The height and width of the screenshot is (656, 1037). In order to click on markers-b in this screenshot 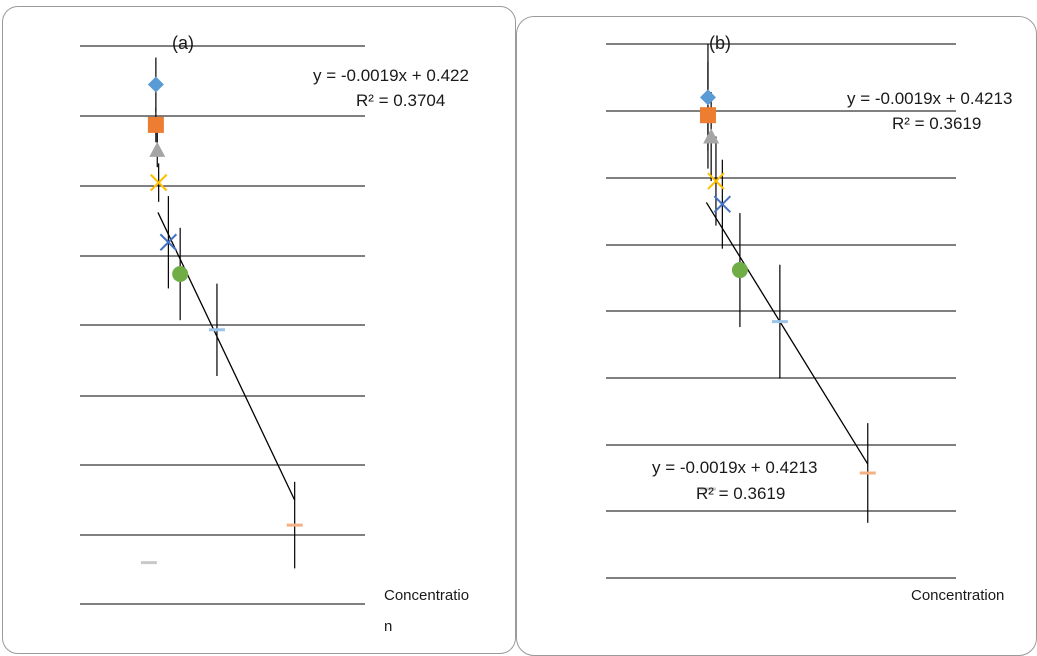, I will do `click(787, 290)`.